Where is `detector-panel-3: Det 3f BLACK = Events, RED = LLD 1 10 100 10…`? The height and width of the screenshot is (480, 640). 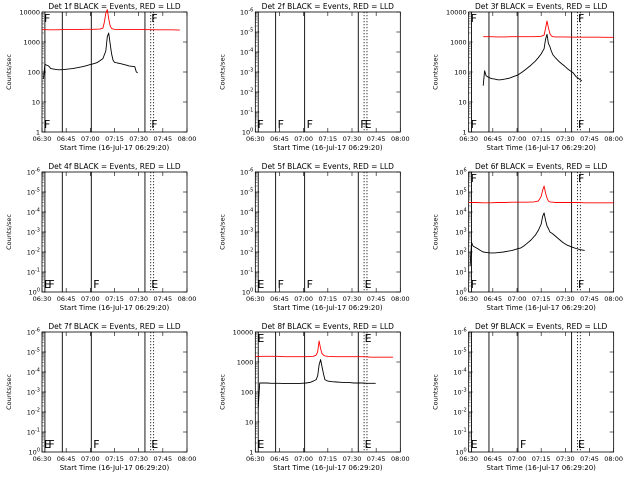 detector-panel-3: Det 3f BLACK = Events, RED = LLD 1 10 100 10… is located at coordinates (527, 77).